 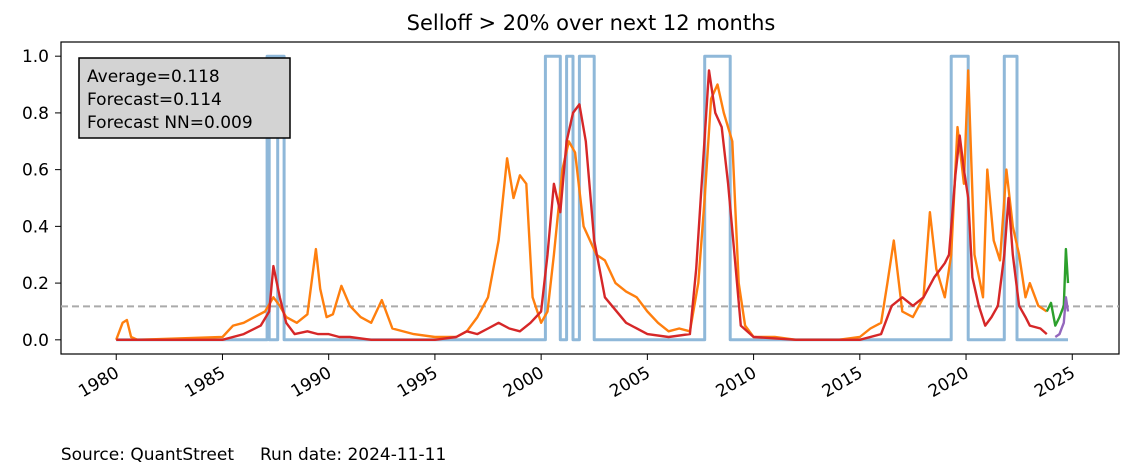 What do you see at coordinates (35, 114) in the screenshot?
I see `y-tick-label: 0.8` at bounding box center [35, 114].